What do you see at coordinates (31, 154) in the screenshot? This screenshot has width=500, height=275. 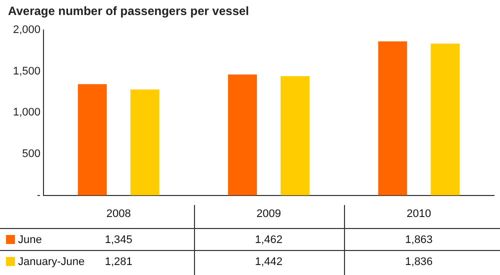 I see `y-tick-label: 500` at bounding box center [31, 154].